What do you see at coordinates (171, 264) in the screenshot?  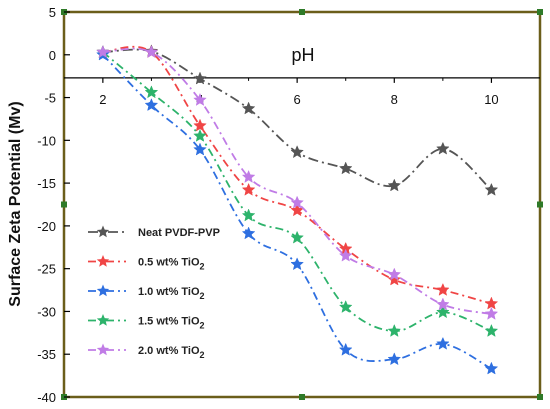 I see `legend-label: 0.5 wt% TiO2` at bounding box center [171, 264].